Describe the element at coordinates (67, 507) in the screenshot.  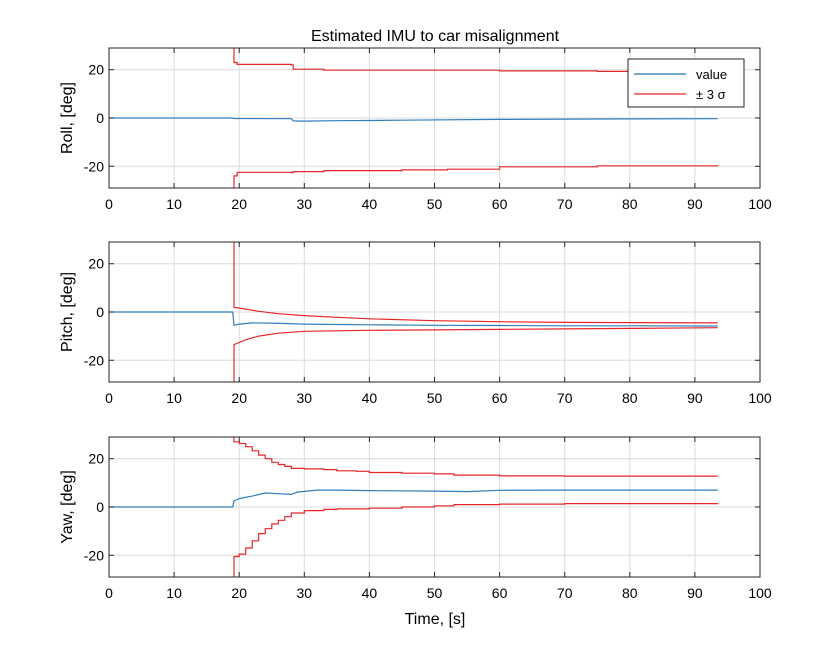
I see `y-axis-label: Yaw, [deg]` at that location.